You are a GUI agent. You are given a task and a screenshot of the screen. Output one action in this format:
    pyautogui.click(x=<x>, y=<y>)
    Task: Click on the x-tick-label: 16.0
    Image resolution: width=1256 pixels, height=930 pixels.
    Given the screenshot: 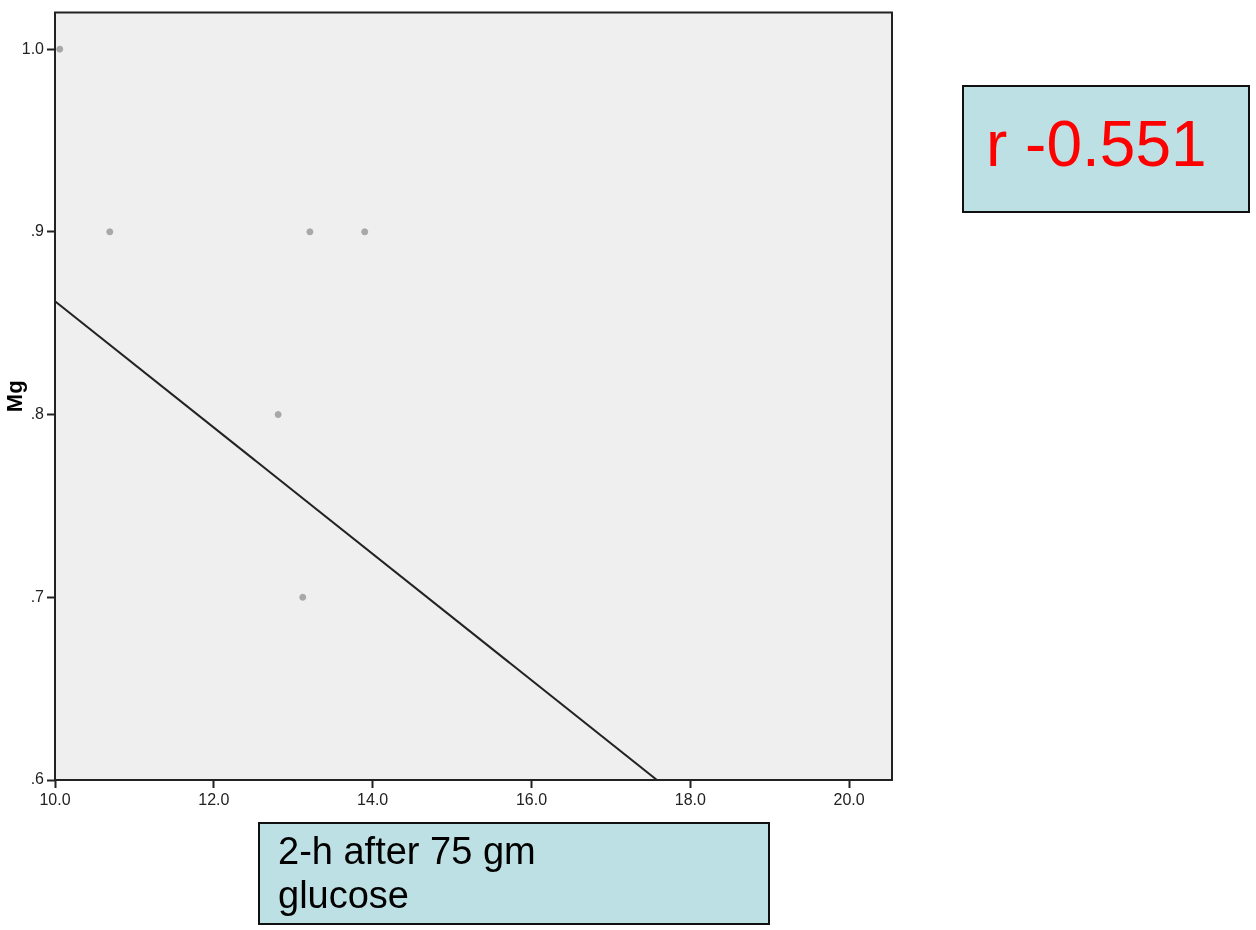 What is the action you would take?
    pyautogui.click(x=531, y=800)
    